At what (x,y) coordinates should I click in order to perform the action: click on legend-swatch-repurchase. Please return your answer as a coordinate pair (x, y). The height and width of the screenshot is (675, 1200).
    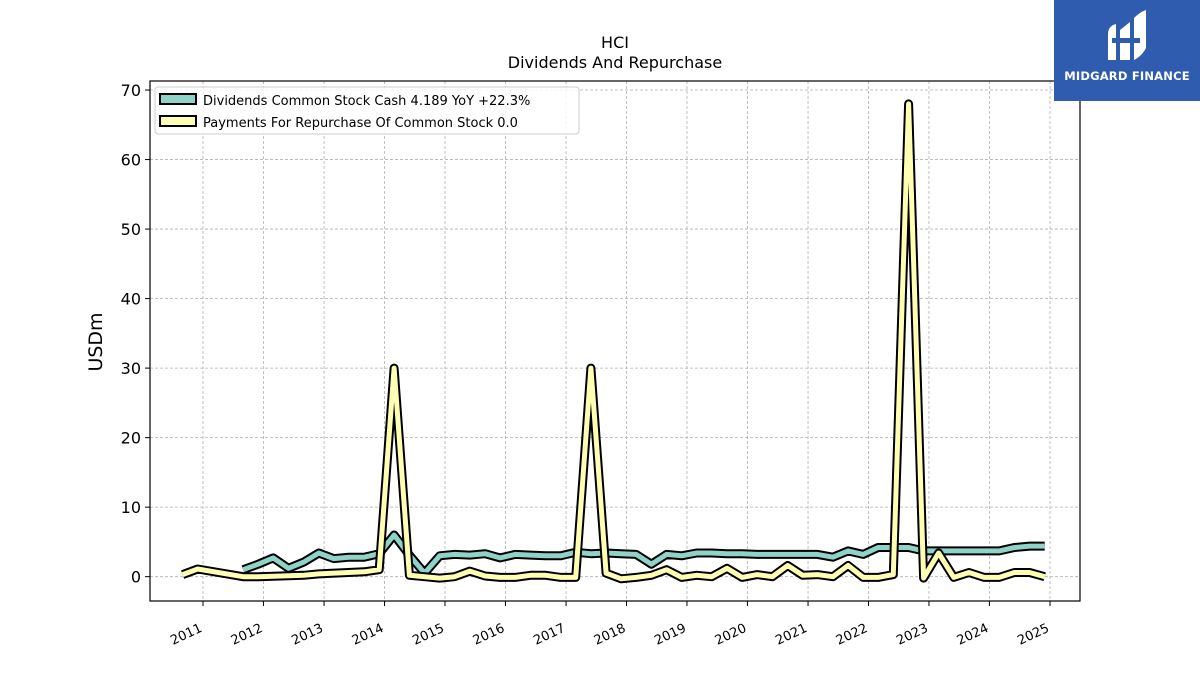
    Looking at the image, I should click on (178, 121).